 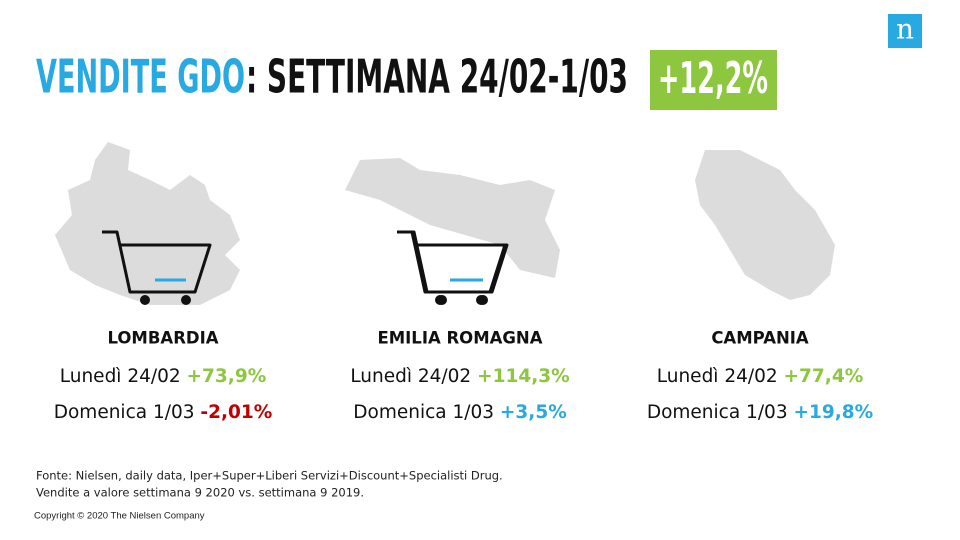 I want to click on change-value: +19,8%, so click(x=833, y=412).